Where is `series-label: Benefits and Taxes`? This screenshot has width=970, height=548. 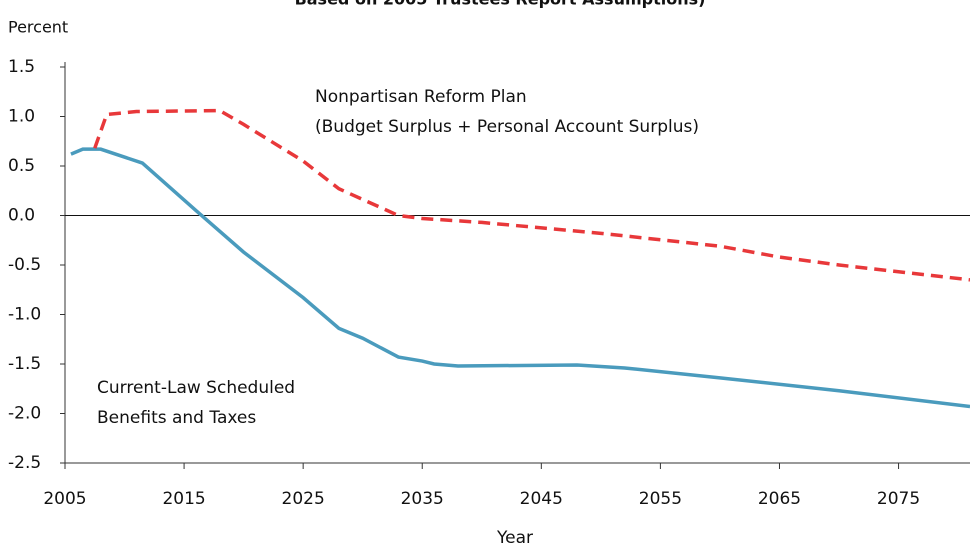 series-label: Benefits and Taxes is located at coordinates (176, 418).